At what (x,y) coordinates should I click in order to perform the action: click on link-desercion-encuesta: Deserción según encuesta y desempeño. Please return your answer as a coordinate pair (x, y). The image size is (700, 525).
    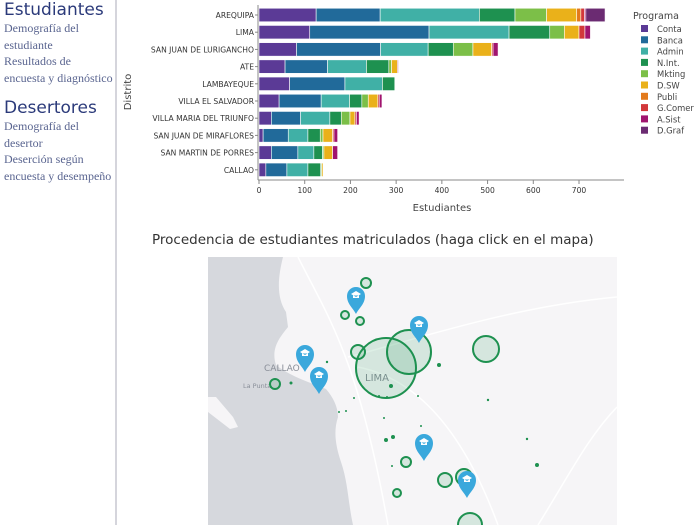
    Looking at the image, I should click on (58, 167).